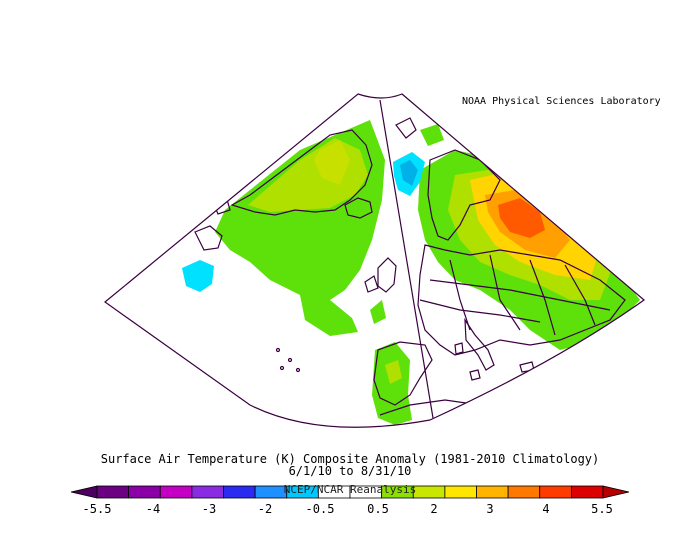 This screenshot has width=700, height=542. What do you see at coordinates (490, 509) in the screenshot?
I see `colorbar-tick-label: 3` at bounding box center [490, 509].